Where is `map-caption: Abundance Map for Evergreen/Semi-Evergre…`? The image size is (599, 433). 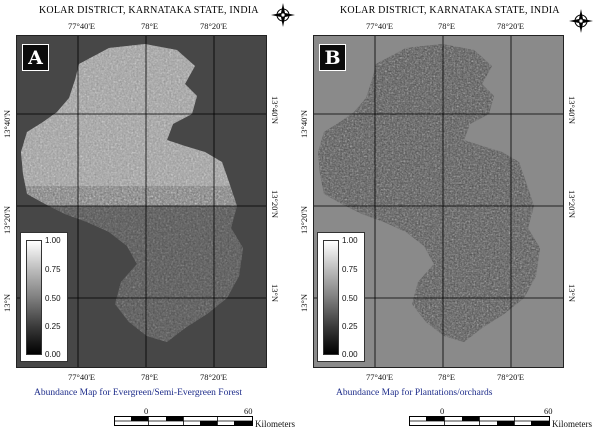 map-caption: Abundance Map for Evergreen/Semi-Evergre… is located at coordinates (138, 393).